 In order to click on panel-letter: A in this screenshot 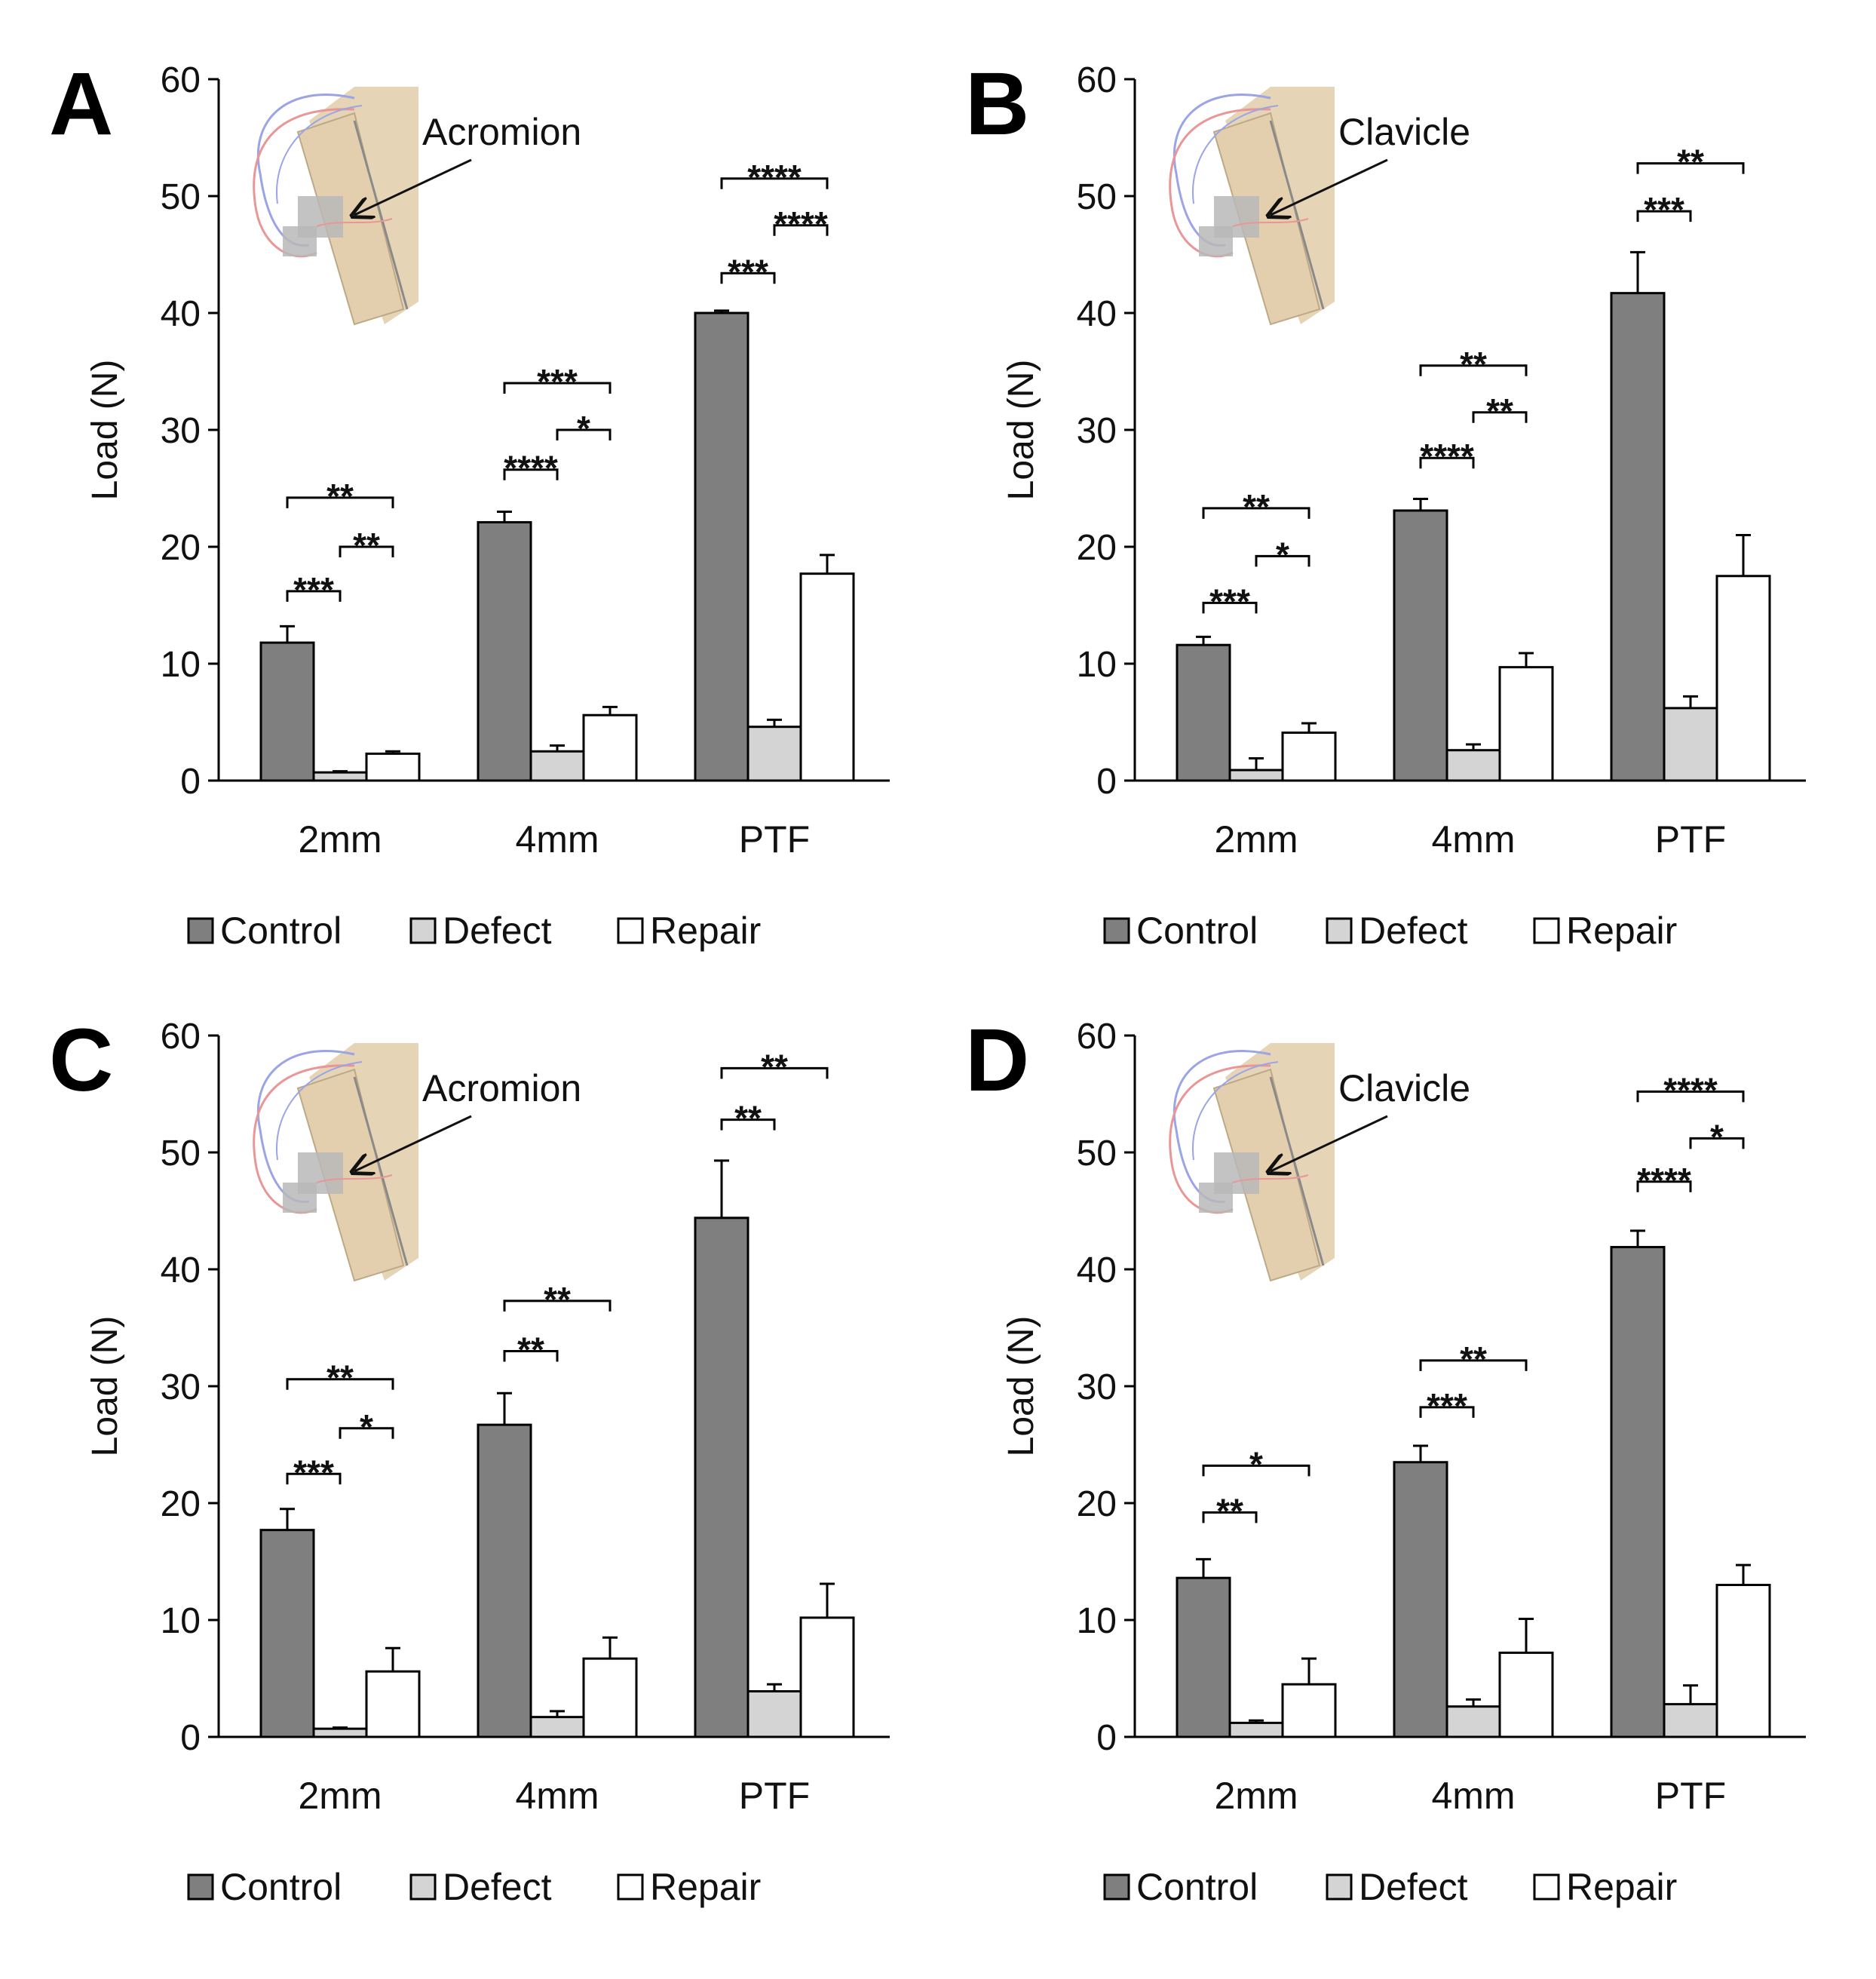, I will do `click(81, 104)`.